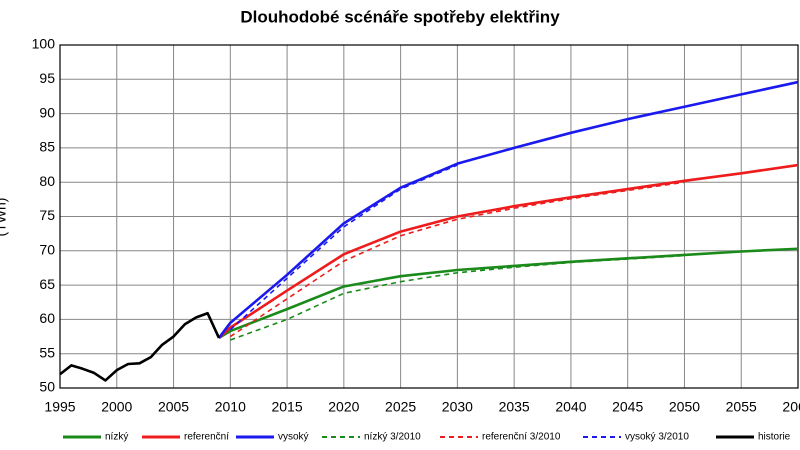  What do you see at coordinates (392, 437) in the screenshot?
I see `legend-label: nízký 3/2010` at bounding box center [392, 437].